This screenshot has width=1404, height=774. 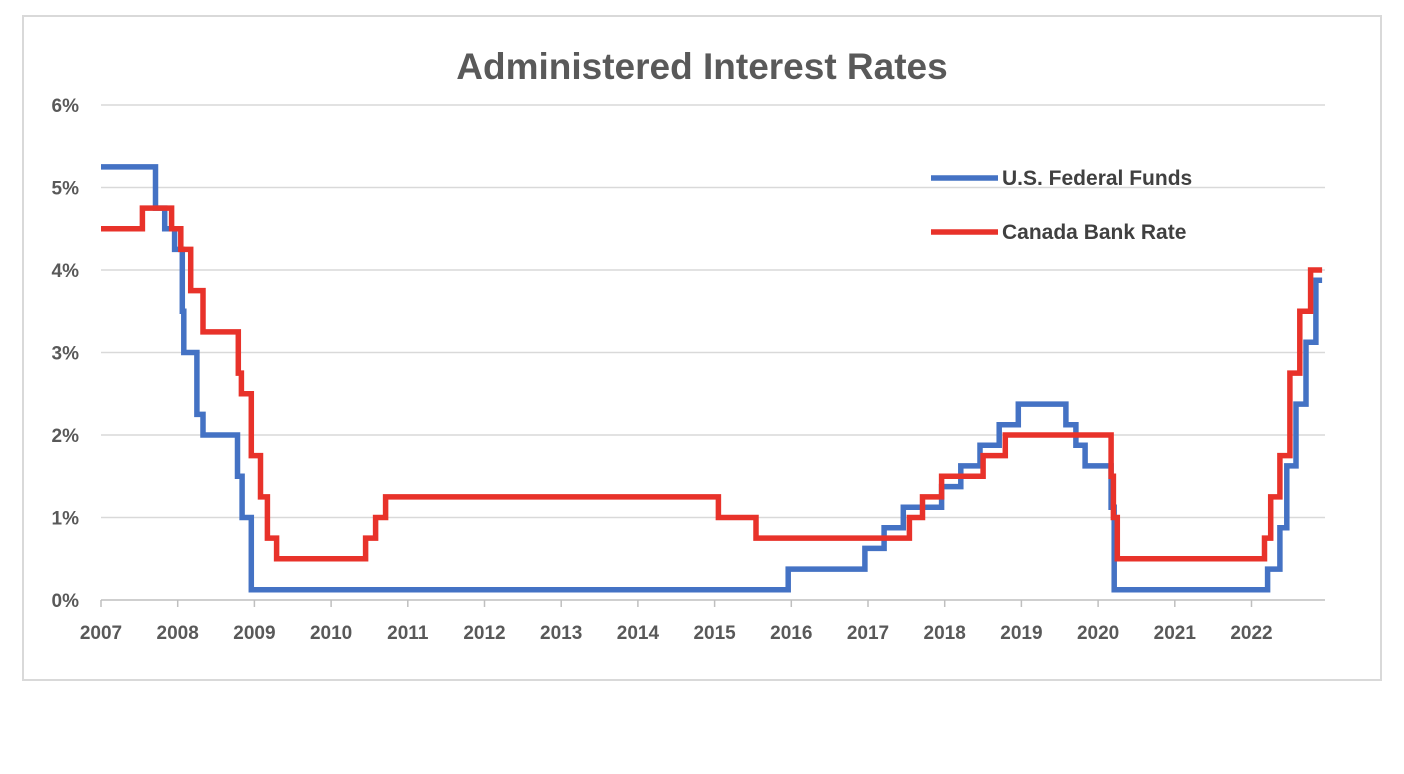 What do you see at coordinates (66, 189) in the screenshot?
I see `y-tick-label: 5%` at bounding box center [66, 189].